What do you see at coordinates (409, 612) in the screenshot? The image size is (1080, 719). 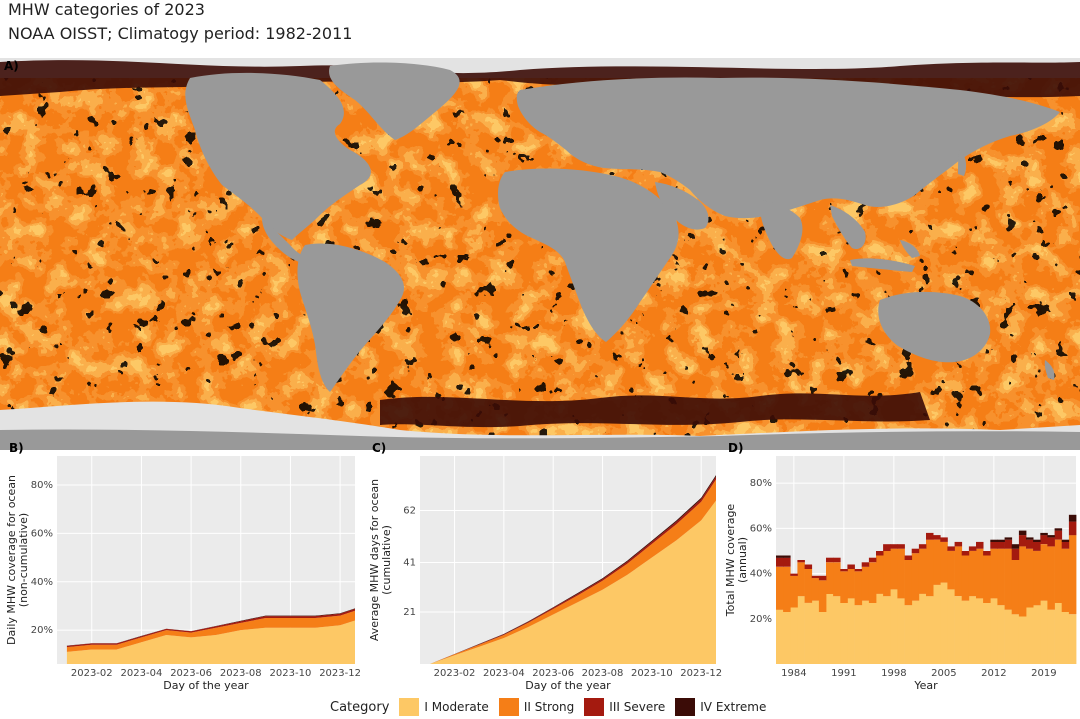 I see `panel-c-y-tick-label: 21` at bounding box center [409, 612].